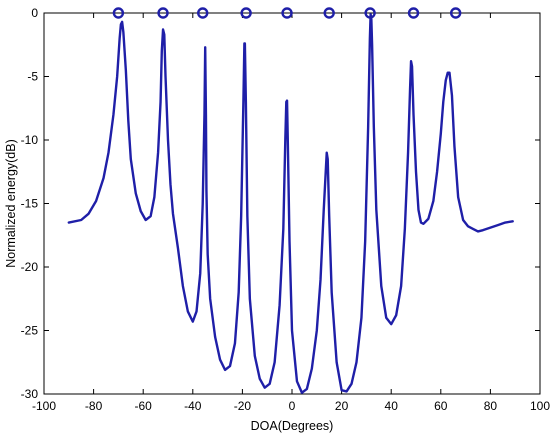  What do you see at coordinates (30, 267) in the screenshot?
I see `y-tick-label: -20` at bounding box center [30, 267].